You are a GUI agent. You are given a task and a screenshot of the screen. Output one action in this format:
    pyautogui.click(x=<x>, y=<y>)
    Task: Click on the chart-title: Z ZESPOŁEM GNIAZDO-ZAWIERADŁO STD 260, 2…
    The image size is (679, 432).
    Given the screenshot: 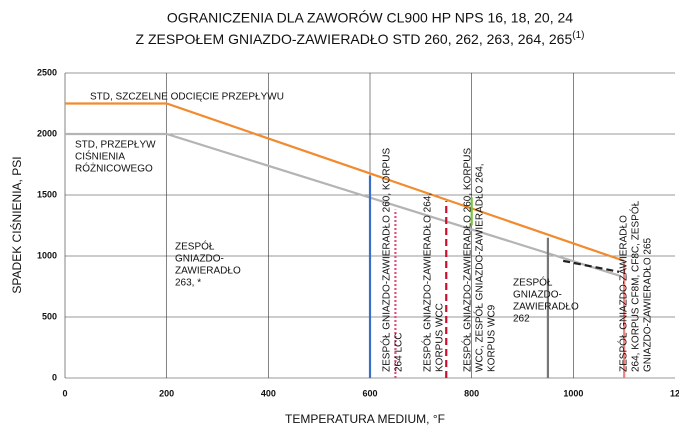 What is the action you would take?
    pyautogui.click(x=360, y=38)
    